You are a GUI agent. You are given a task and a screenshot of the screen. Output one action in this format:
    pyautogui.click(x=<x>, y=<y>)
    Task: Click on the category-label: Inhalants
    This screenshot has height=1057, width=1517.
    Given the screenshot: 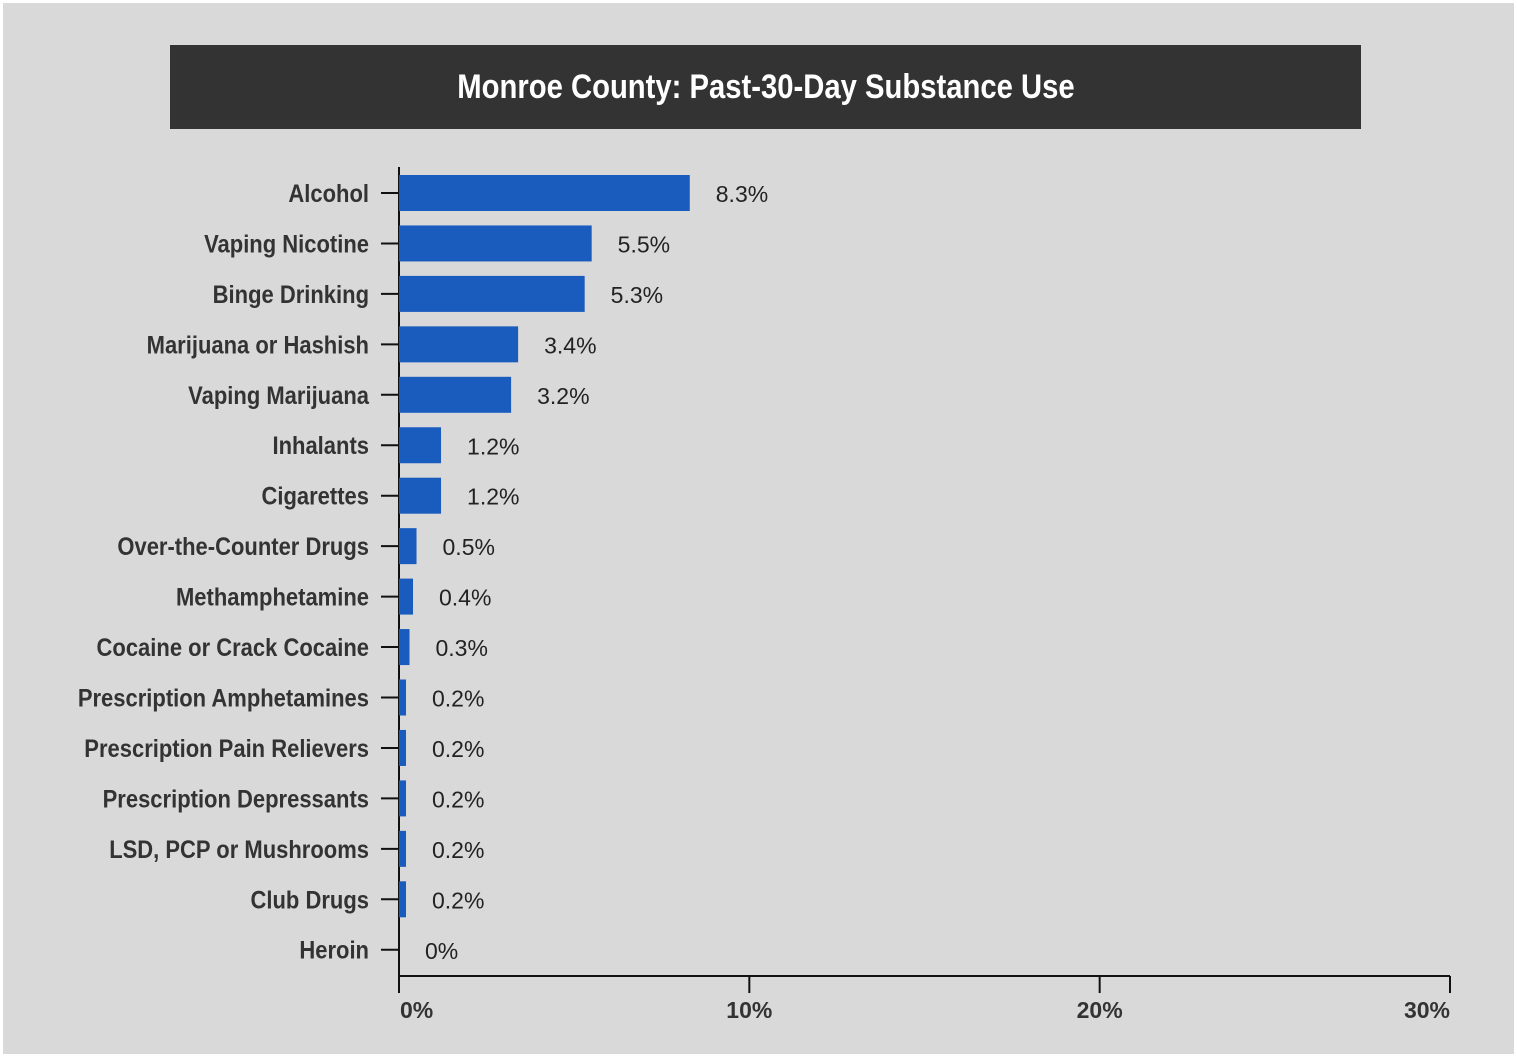 What is the action you would take?
    pyautogui.click(x=320, y=446)
    